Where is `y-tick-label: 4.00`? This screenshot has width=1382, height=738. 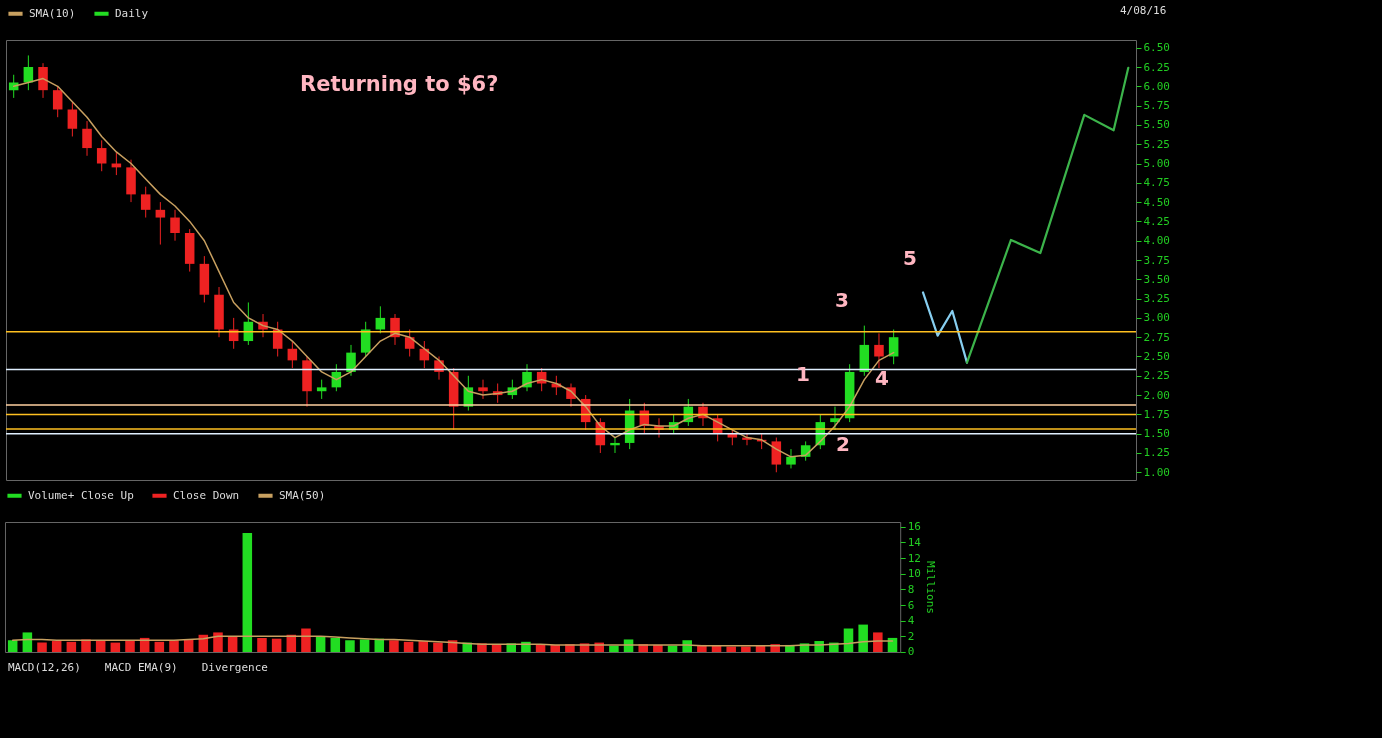
y-tick-label: 4.00 is located at coordinates (1156, 241).